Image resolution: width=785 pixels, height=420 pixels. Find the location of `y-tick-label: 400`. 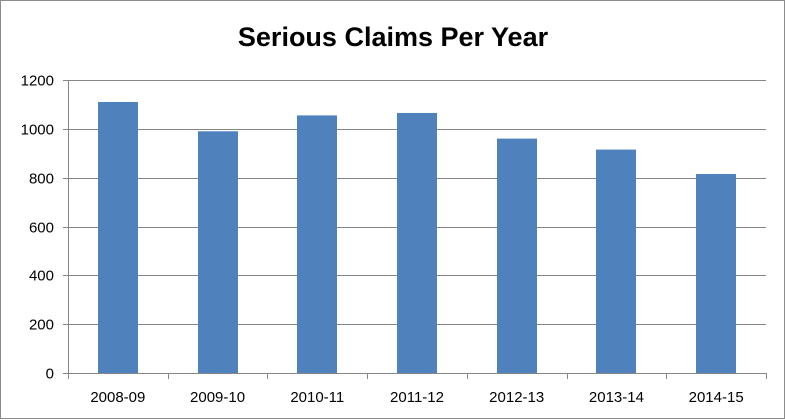

y-tick-label: 400 is located at coordinates (41, 276).